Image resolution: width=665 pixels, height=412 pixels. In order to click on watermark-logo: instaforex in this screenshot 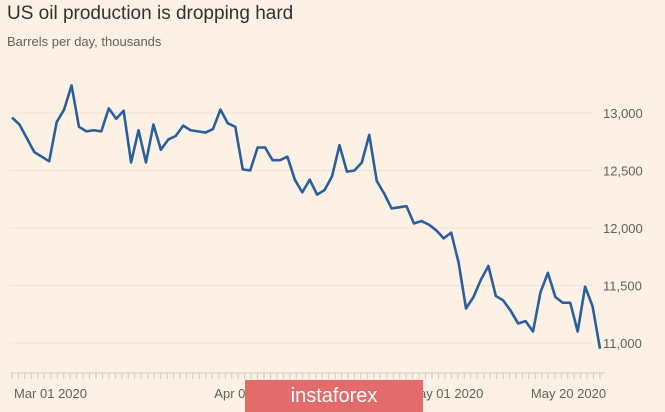, I will do `click(334, 396)`.